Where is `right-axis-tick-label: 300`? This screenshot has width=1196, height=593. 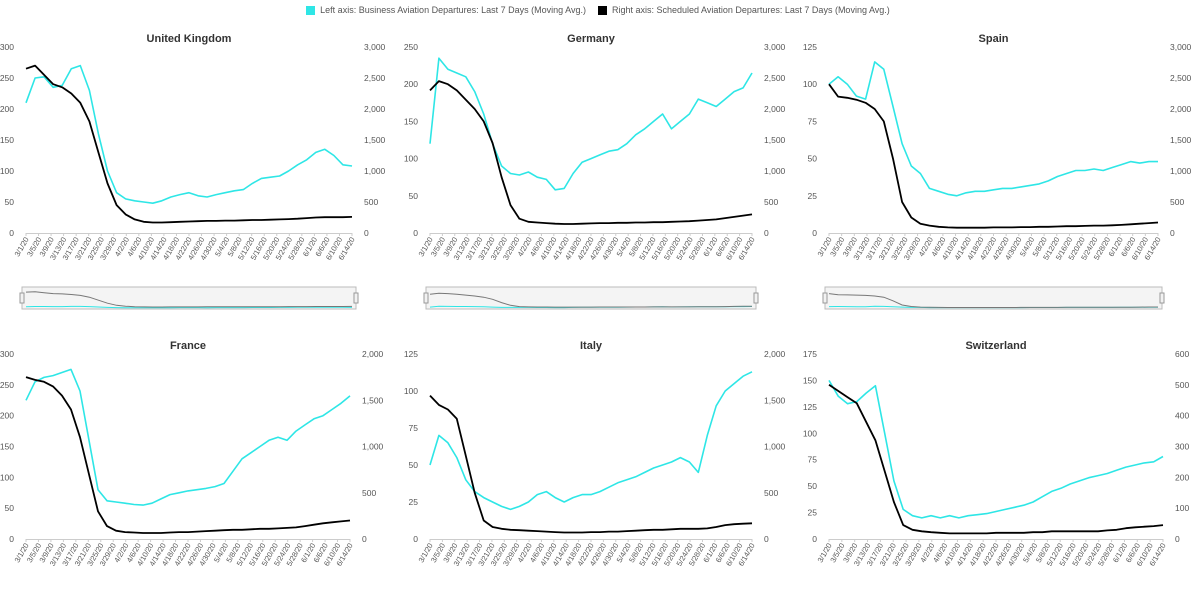 right-axis-tick-label: 300 is located at coordinates (1182, 447).